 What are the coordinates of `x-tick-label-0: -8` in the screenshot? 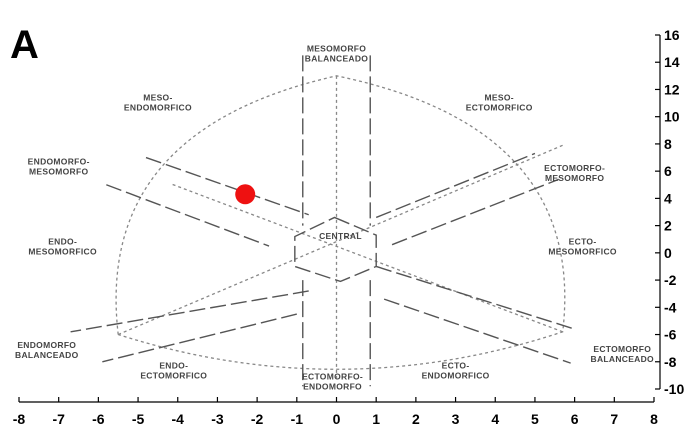 It's located at (19, 419).